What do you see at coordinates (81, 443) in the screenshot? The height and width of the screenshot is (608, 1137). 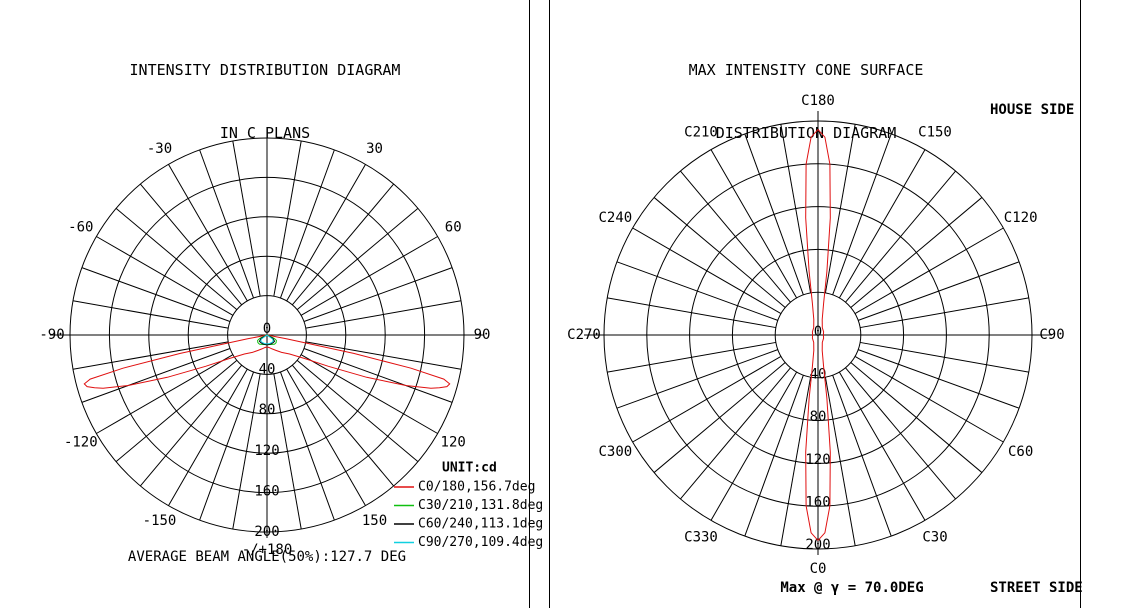 I see `left-angle-tick-label: -120` at bounding box center [81, 443].